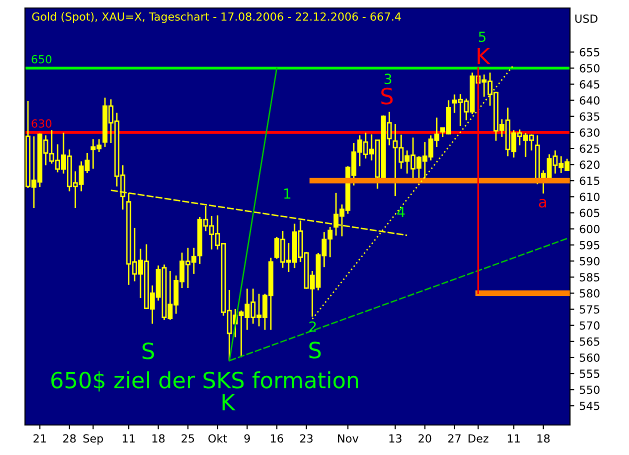 The height and width of the screenshot is (455, 629). I want to click on y-tick-label: 570, so click(590, 325).